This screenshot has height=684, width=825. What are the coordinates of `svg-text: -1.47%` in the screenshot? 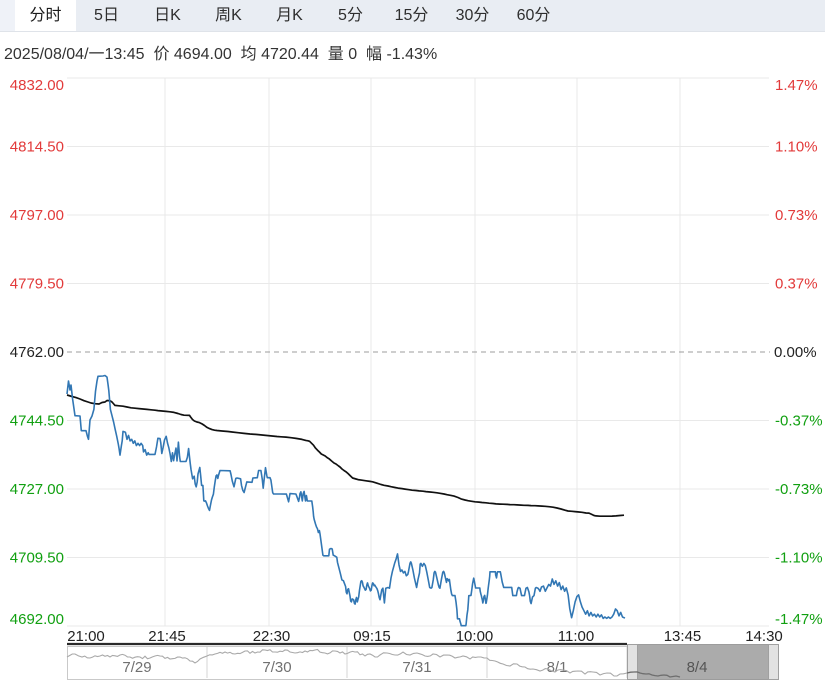 It's located at (799, 619).